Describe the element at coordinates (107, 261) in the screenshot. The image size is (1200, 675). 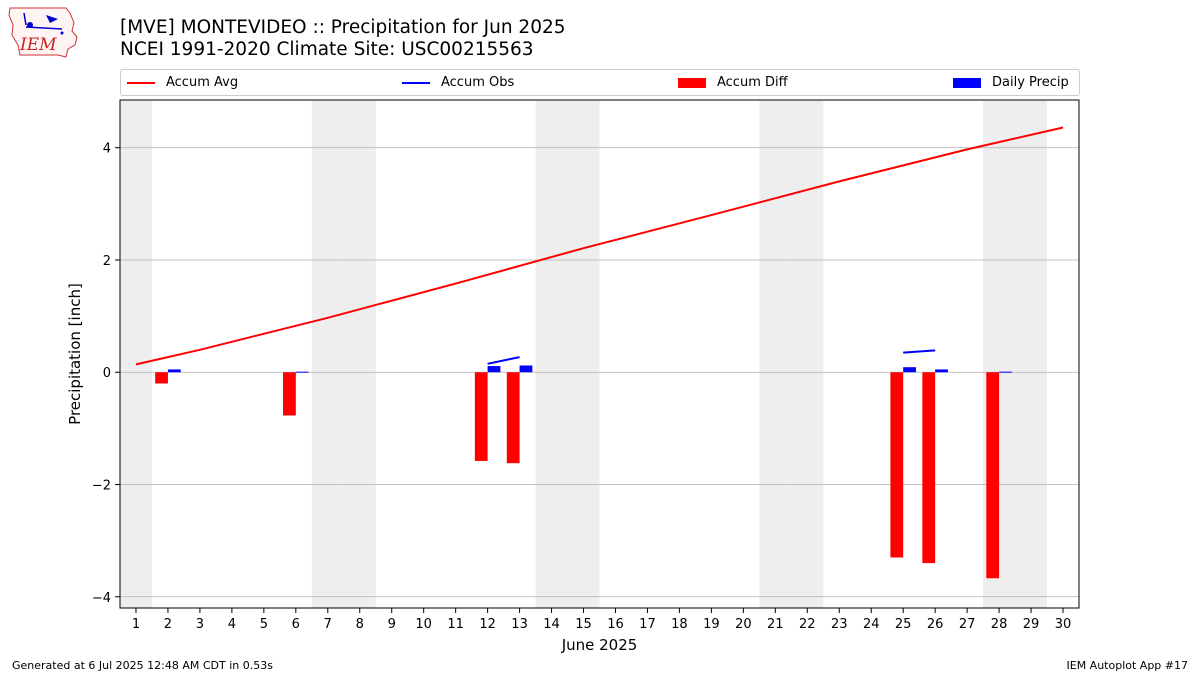
I see `y-tick-label-2: 2` at that location.